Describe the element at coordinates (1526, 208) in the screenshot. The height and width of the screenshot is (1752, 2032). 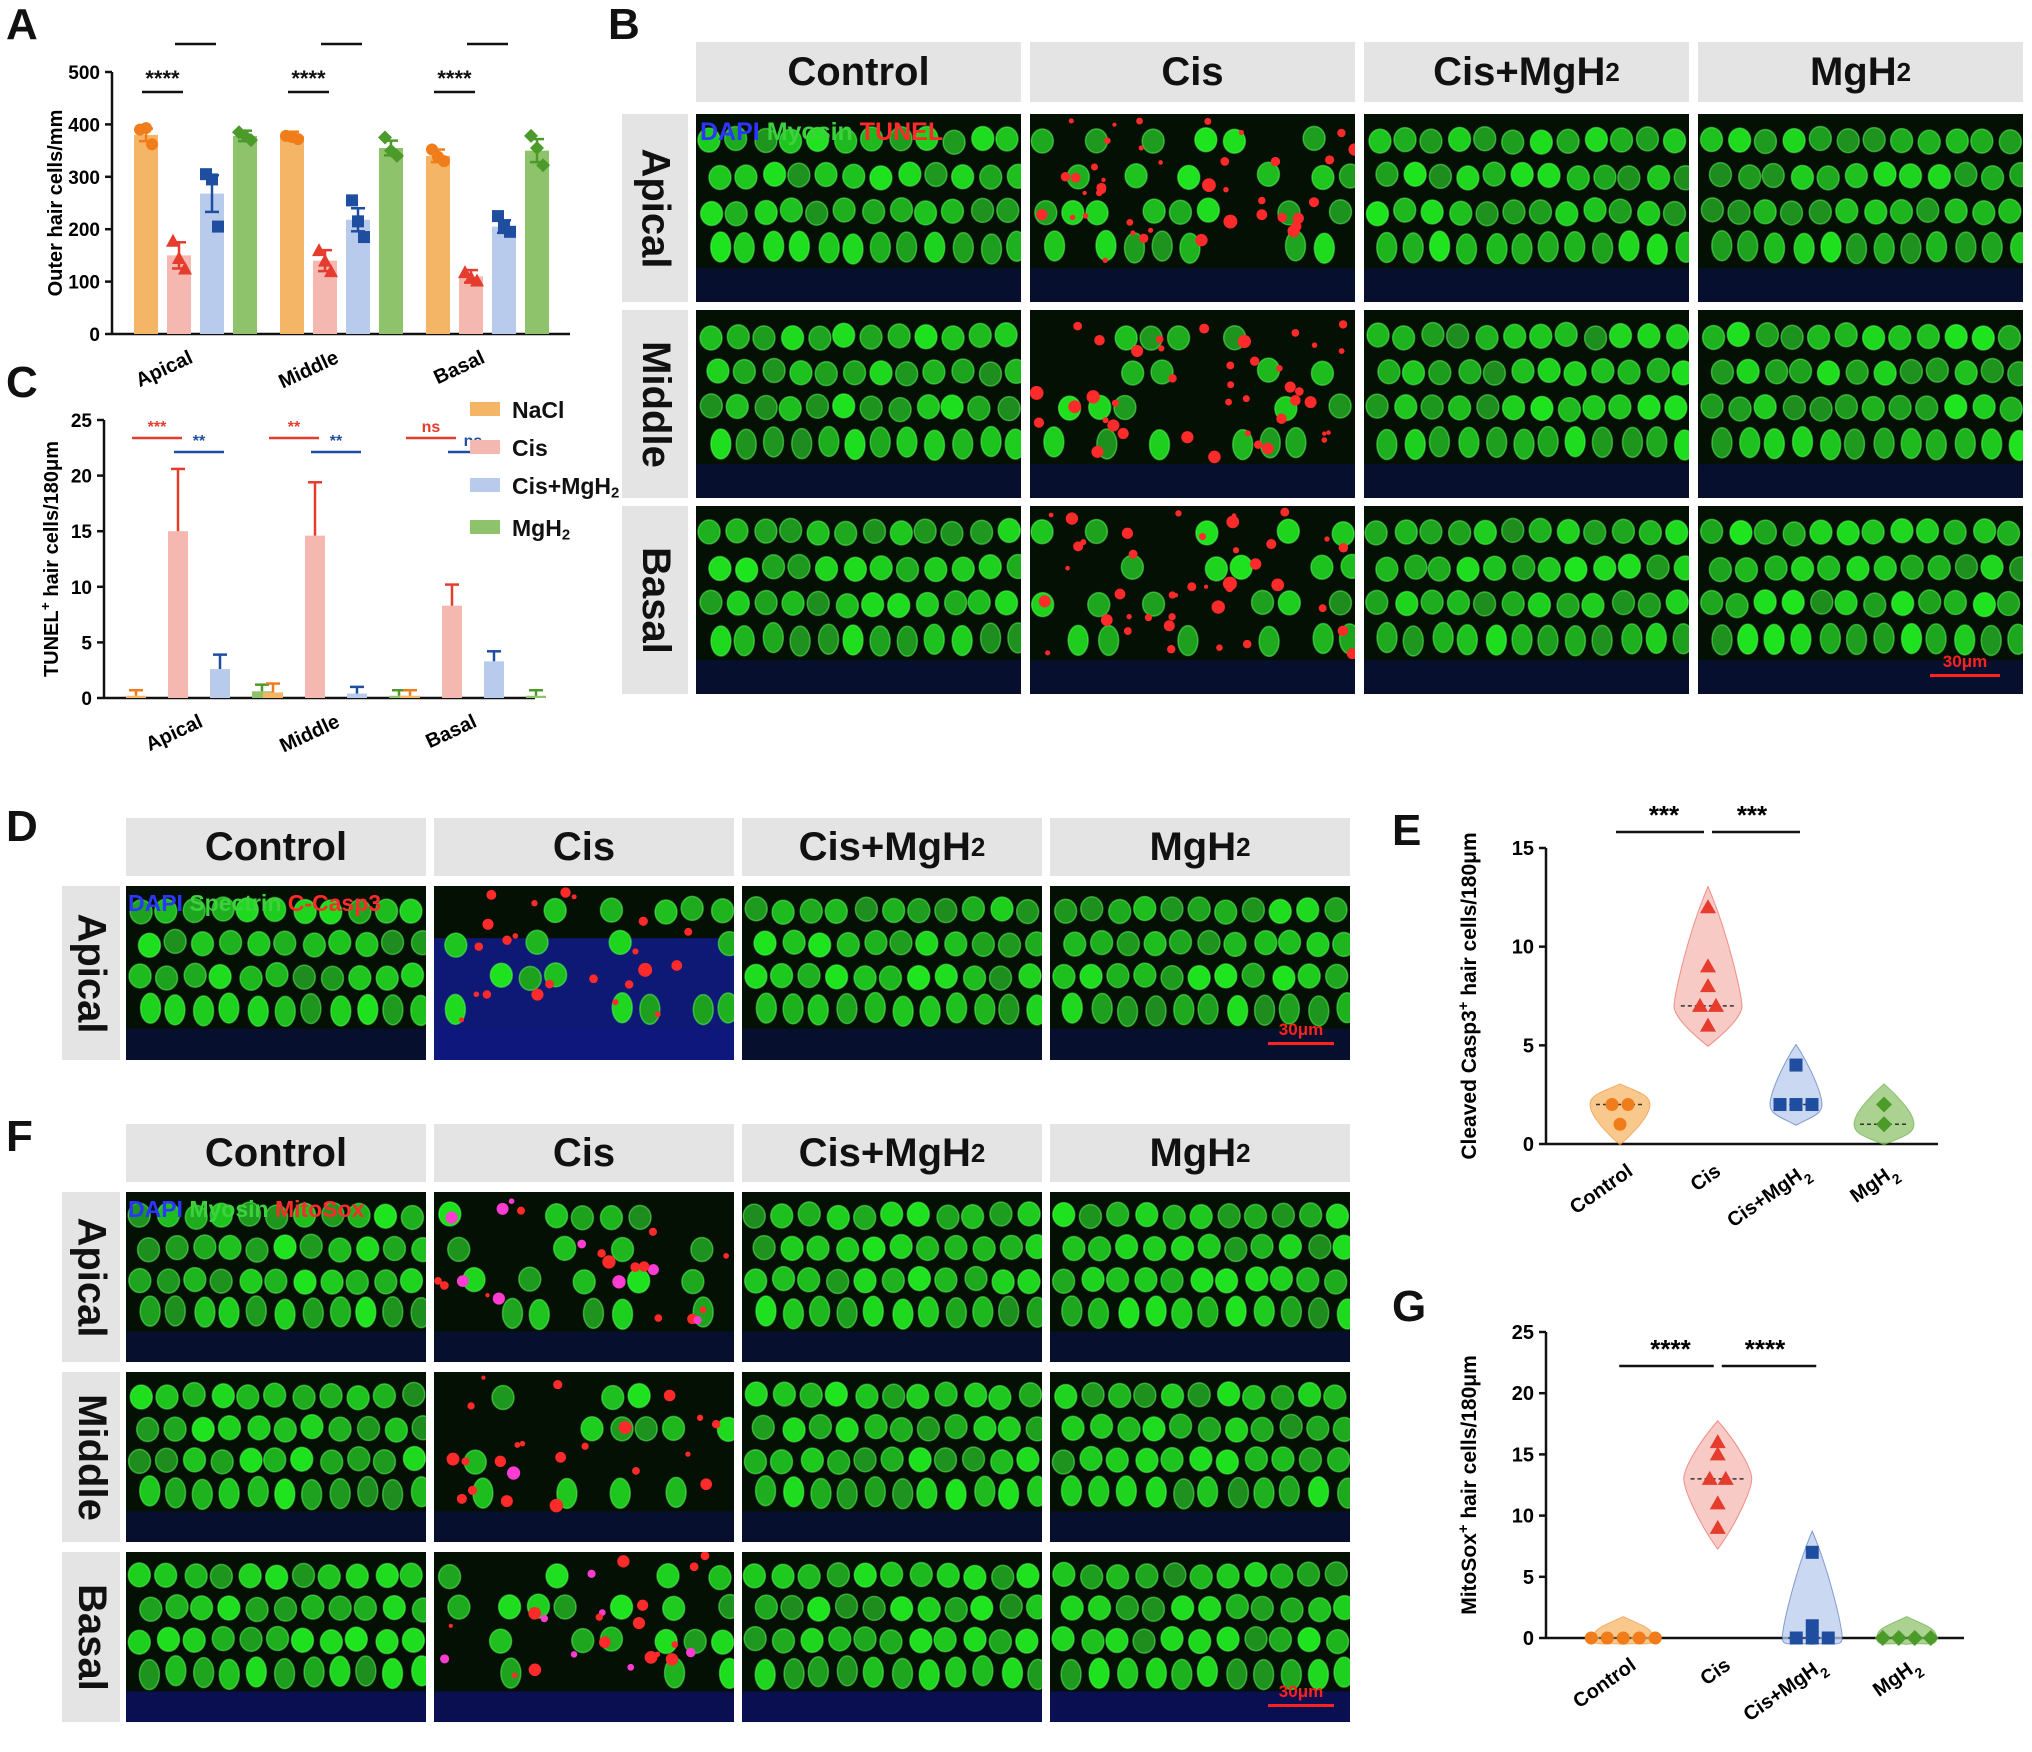
I see `micrograph-b-apical-cis-mgh2` at that location.